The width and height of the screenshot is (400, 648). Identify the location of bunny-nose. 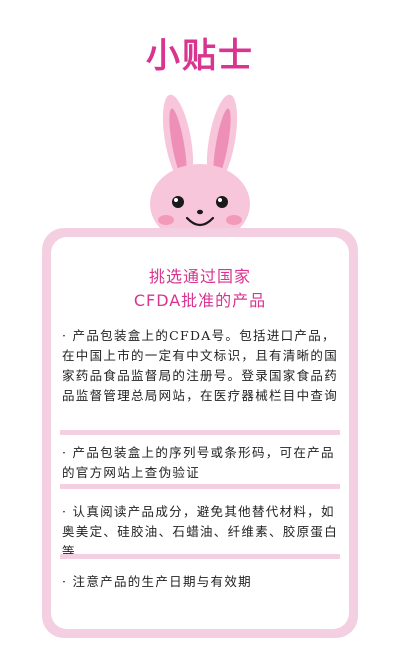
(200, 212).